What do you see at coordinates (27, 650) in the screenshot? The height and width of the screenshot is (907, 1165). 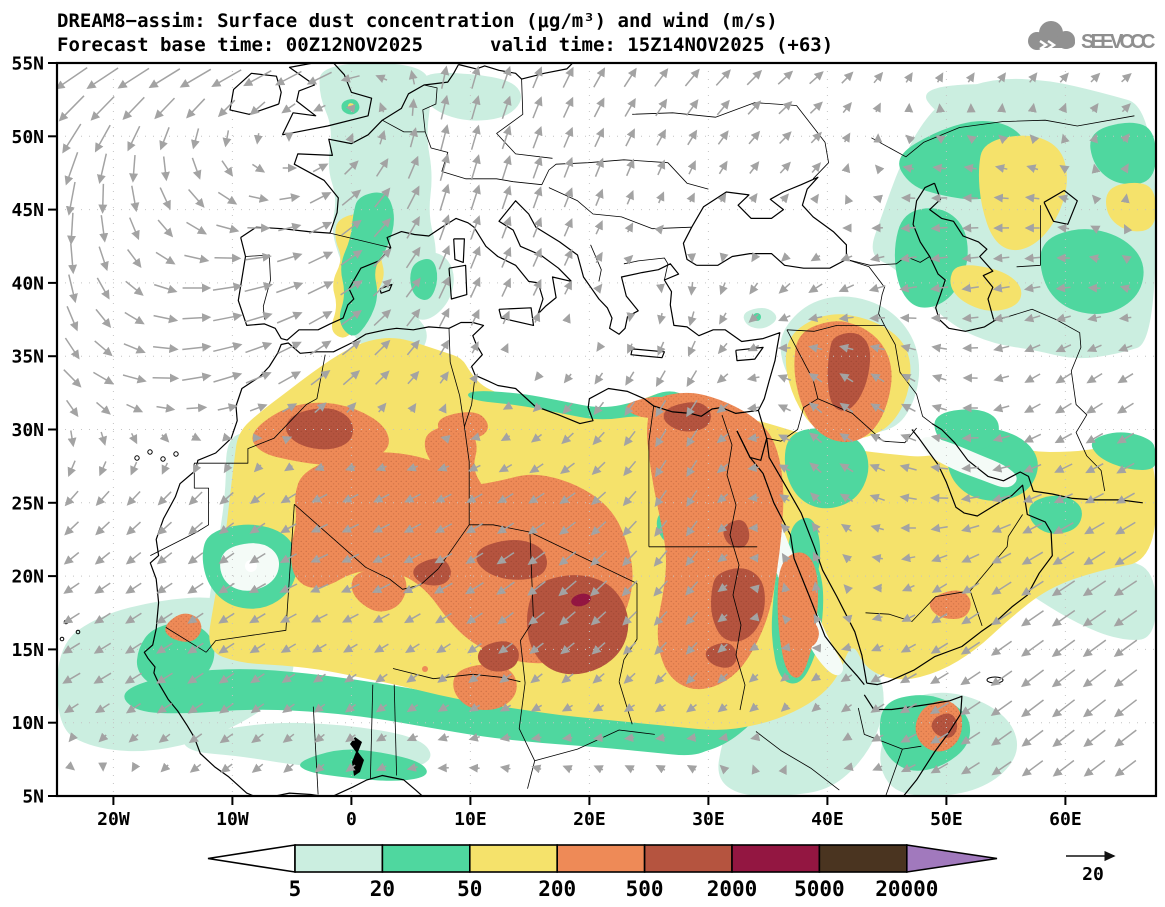 I see `lat-tick-label-15N: 15N` at bounding box center [27, 650].